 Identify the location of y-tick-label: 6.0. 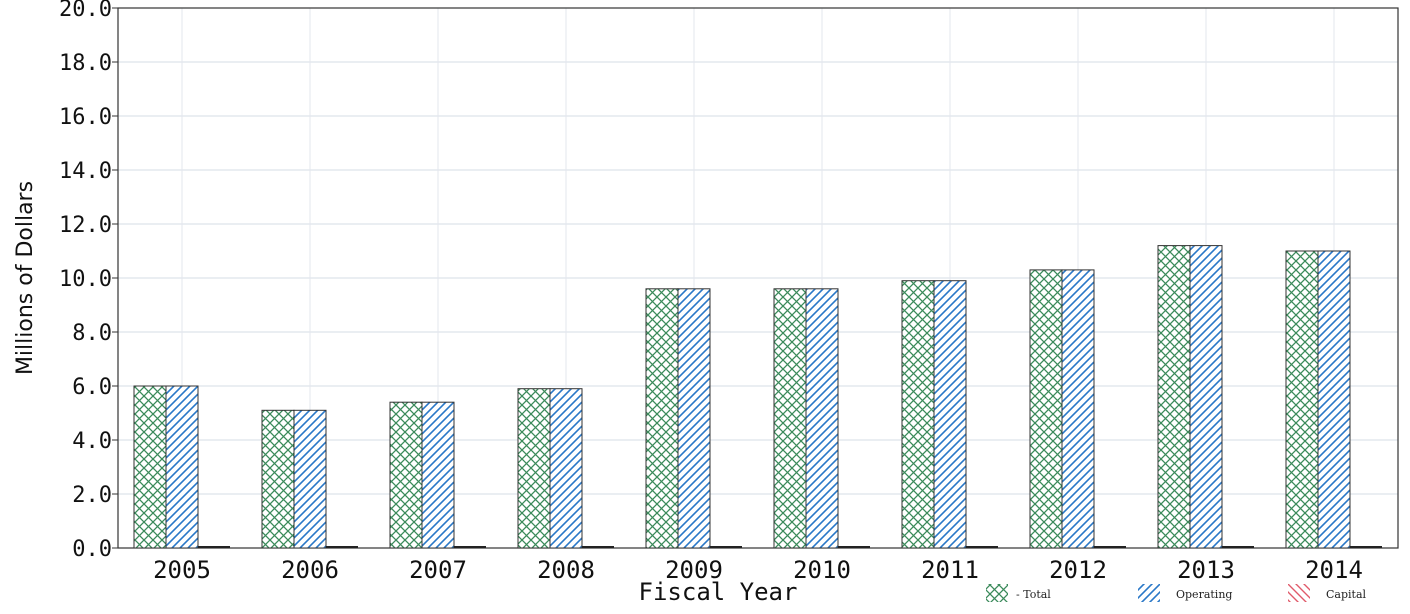
(92, 387).